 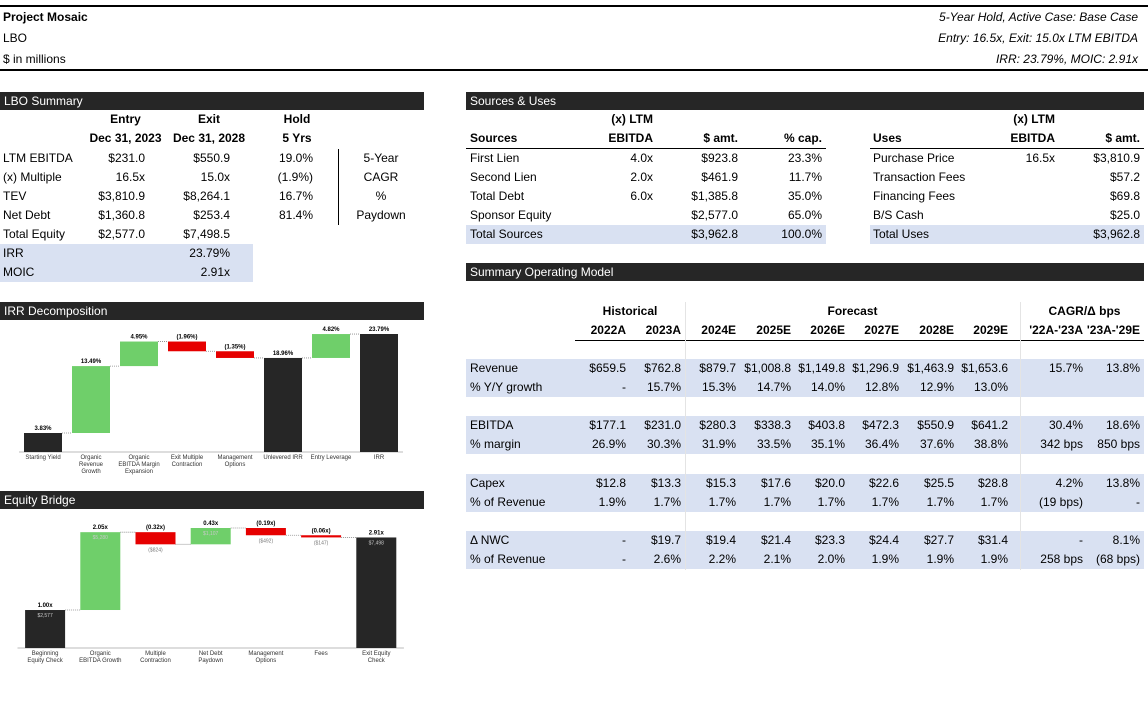 I want to click on table-cell: (x) Multiple, so click(x=32, y=177).